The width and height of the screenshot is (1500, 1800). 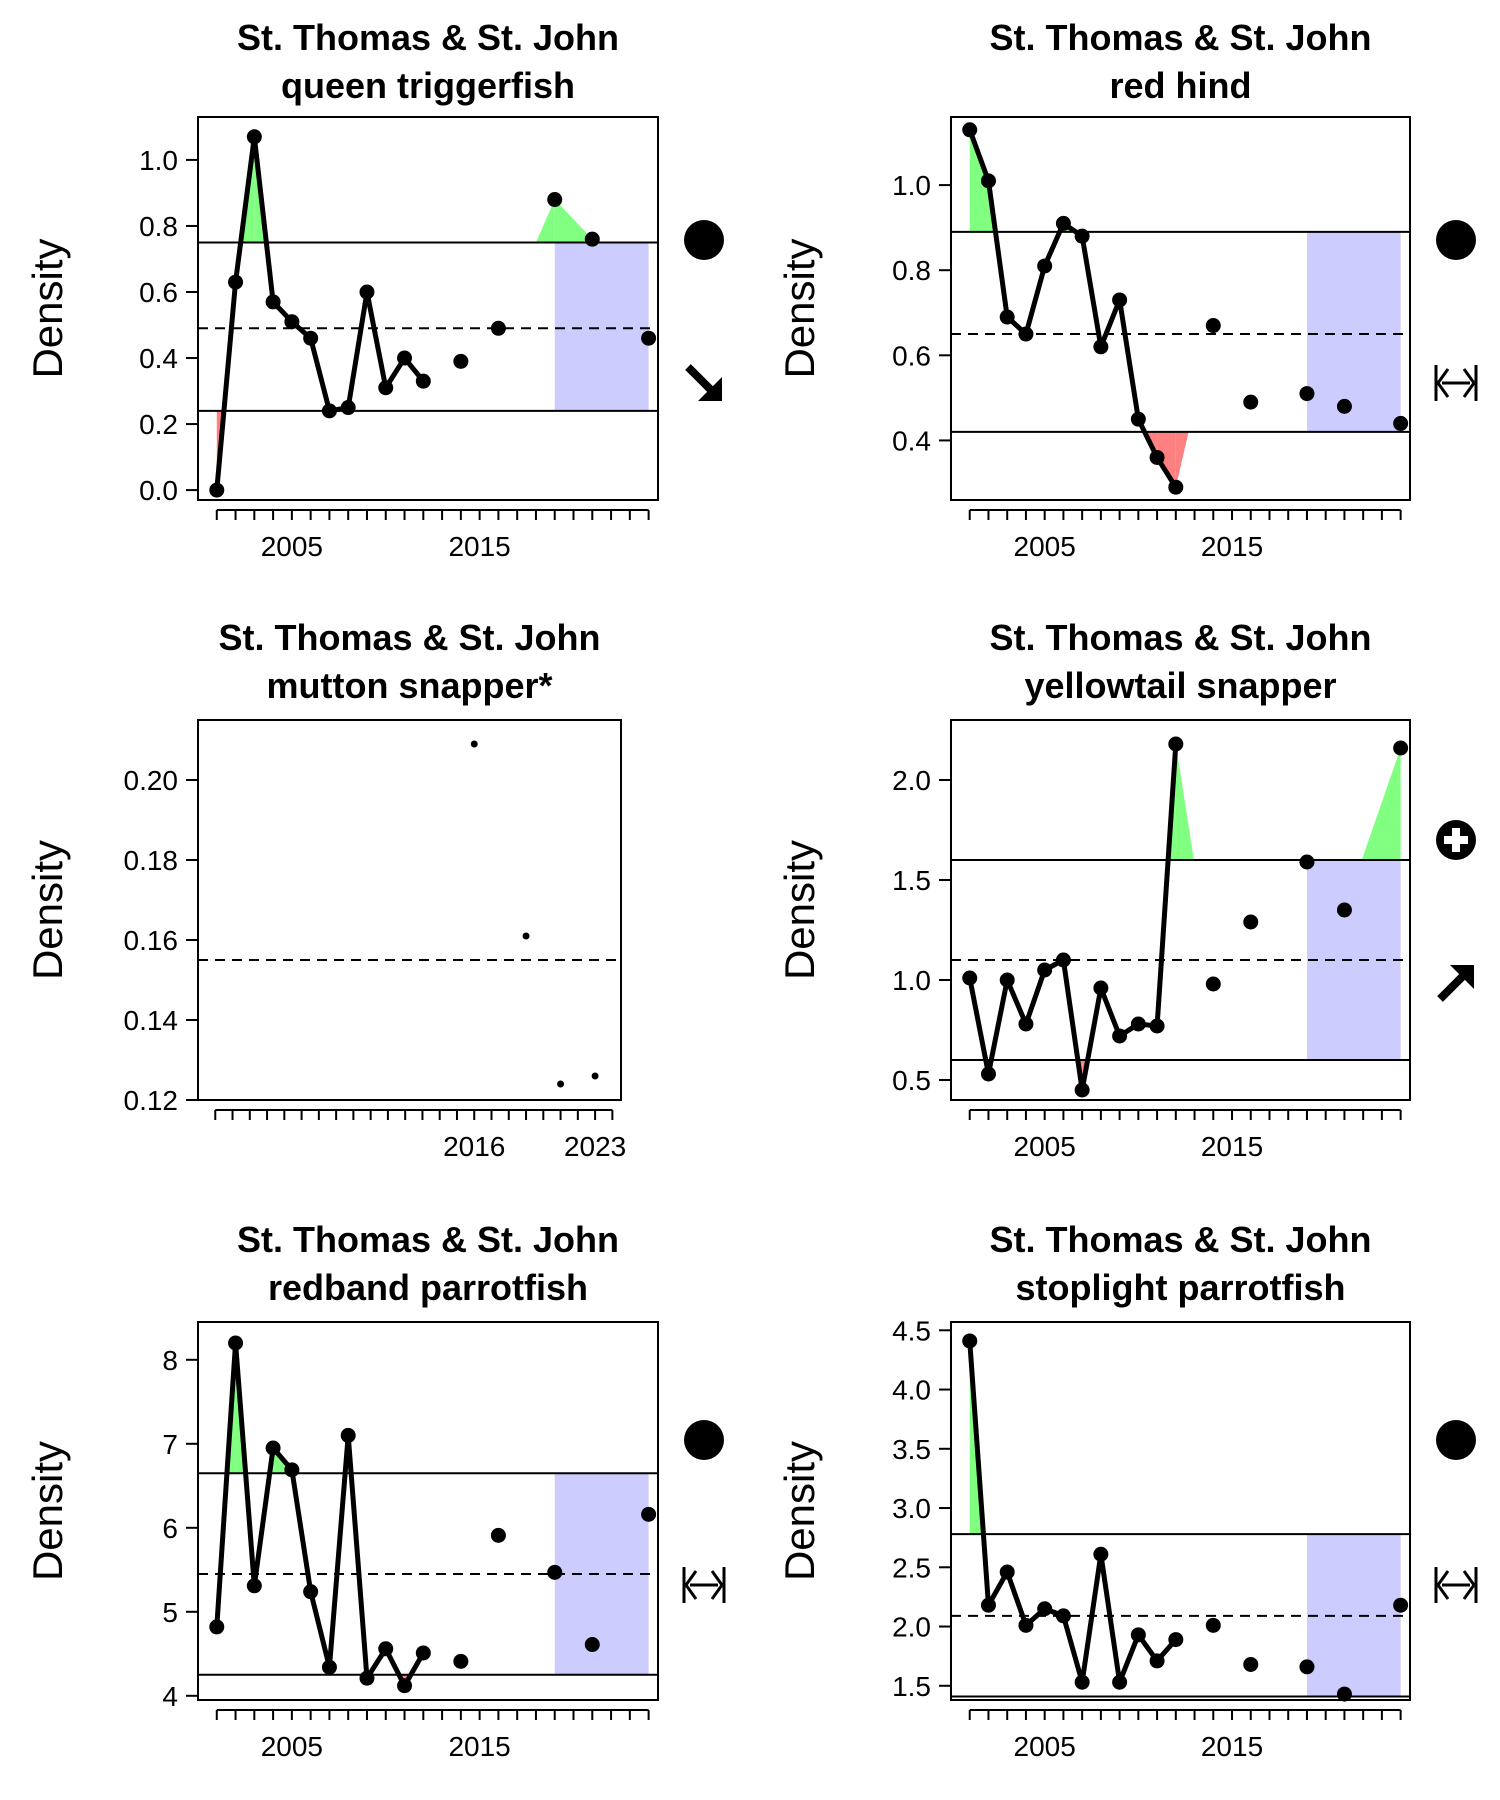 I want to click on below-threshold-fill, so click(x=1166, y=459).